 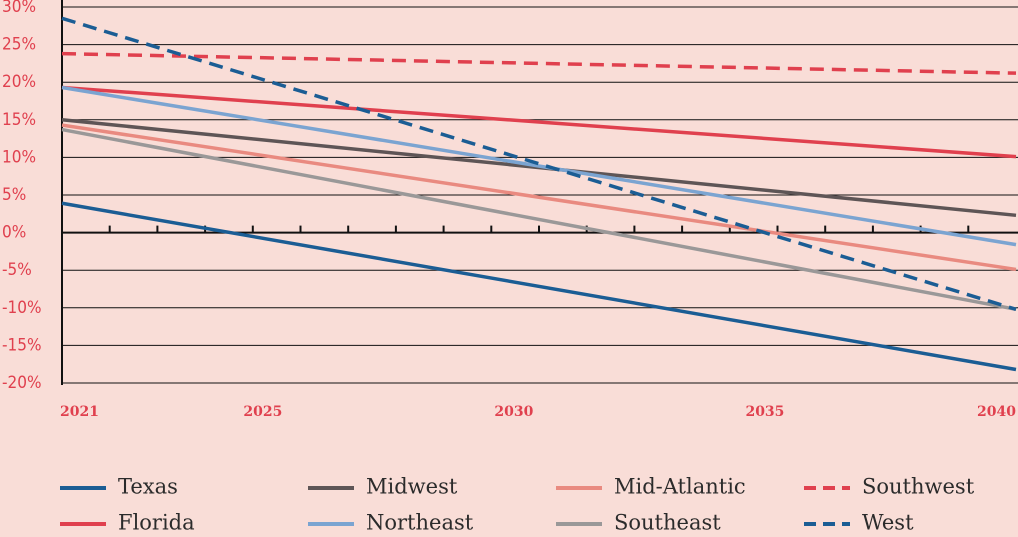 What do you see at coordinates (19, 157) in the screenshot?
I see `y-tick-label: 10%` at bounding box center [19, 157].